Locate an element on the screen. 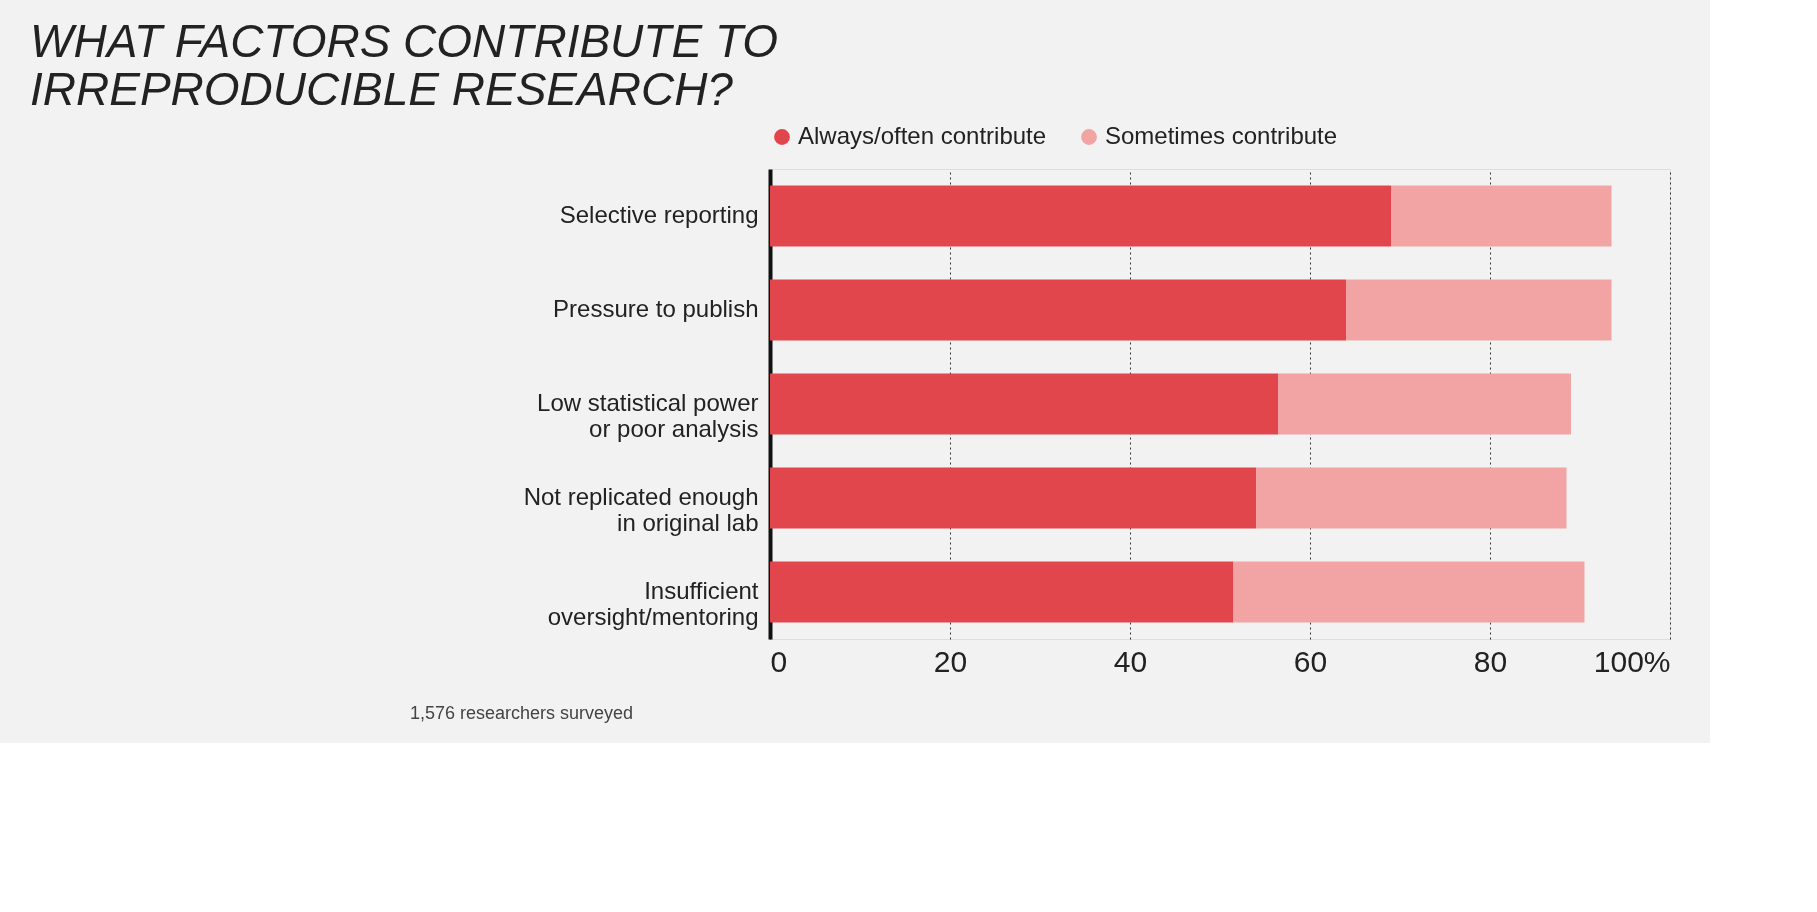 The width and height of the screenshot is (1817, 912). x-tick-label: 40 is located at coordinates (1130, 661).